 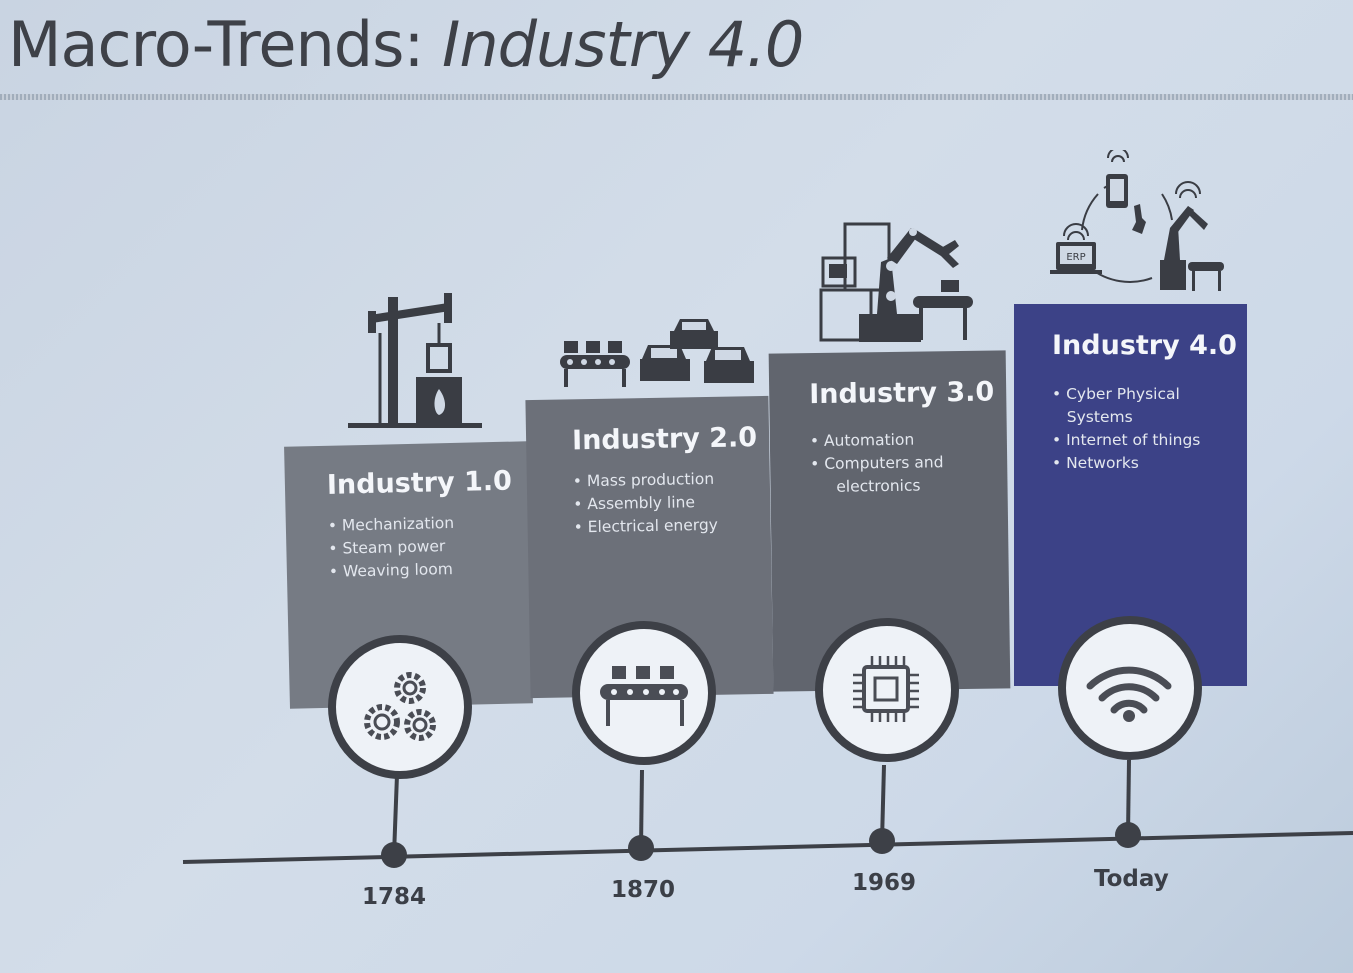 I want to click on steam-engine-icon, so click(x=415, y=360).